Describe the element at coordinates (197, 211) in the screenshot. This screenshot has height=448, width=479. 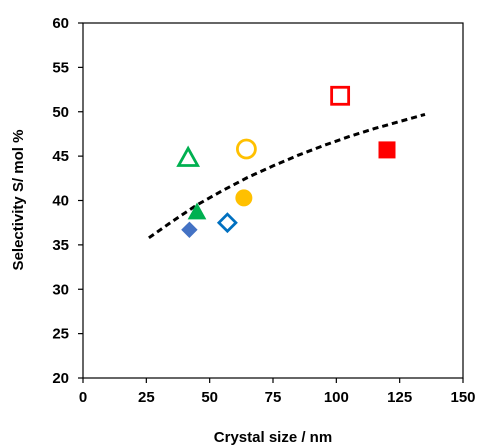
I see `data-point-triangle-filled` at that location.